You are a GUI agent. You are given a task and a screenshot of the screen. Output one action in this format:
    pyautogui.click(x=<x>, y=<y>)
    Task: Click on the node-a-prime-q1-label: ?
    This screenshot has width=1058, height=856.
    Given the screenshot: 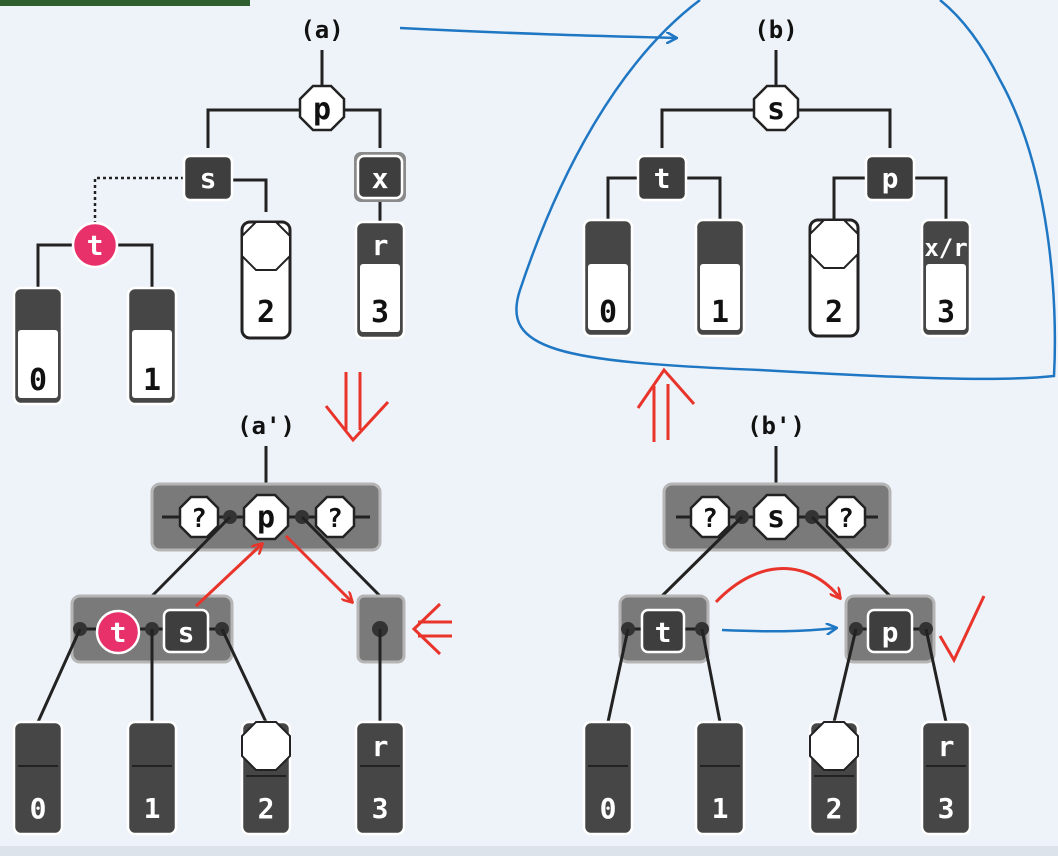 What is the action you would take?
    pyautogui.click(x=199, y=519)
    